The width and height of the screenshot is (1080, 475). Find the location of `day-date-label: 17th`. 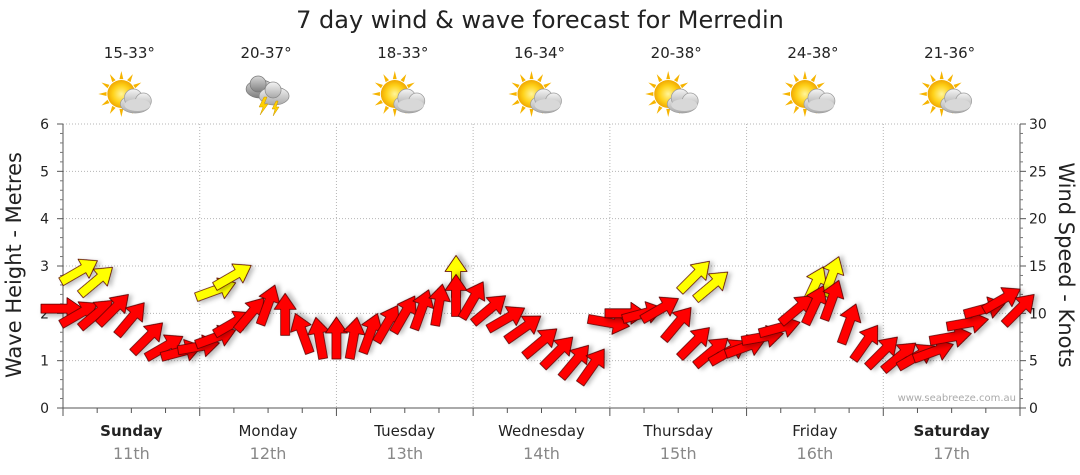

day-date-label: 17th is located at coordinates (951, 453).